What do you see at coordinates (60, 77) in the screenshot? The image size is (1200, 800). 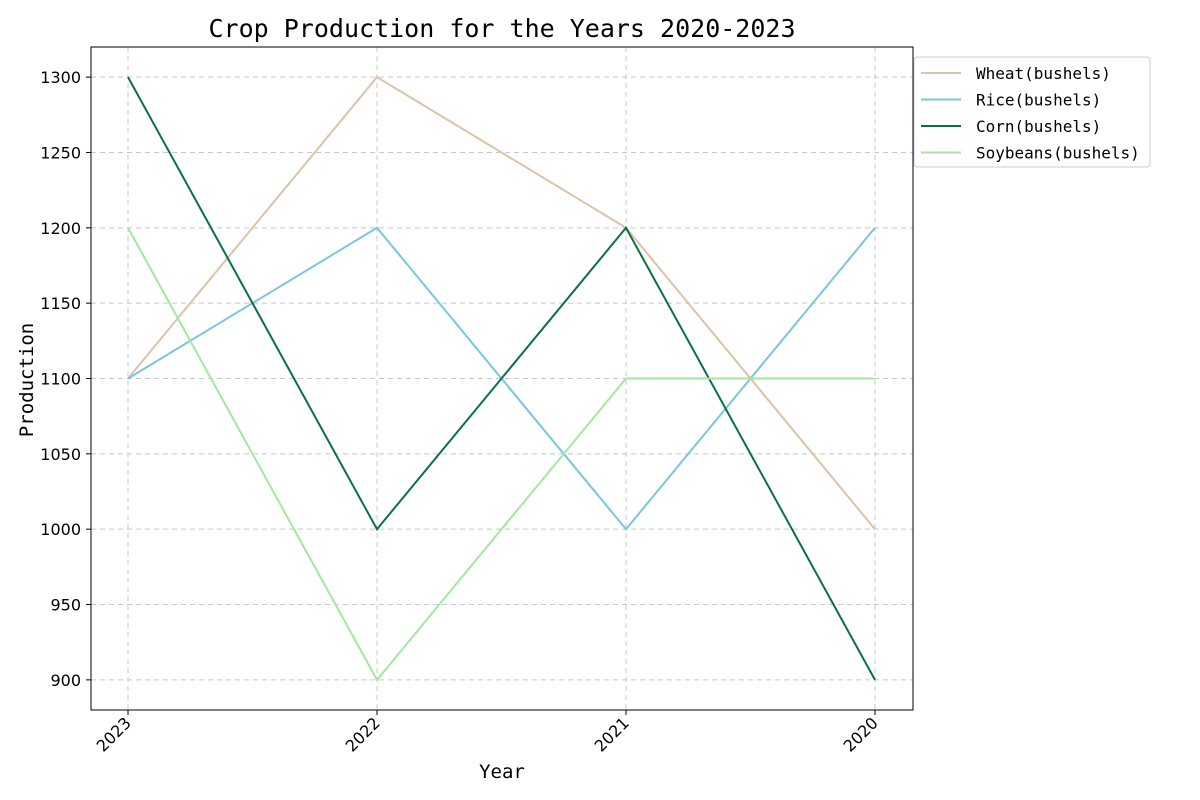 I see `y-tick-label: 1300` at bounding box center [60, 77].